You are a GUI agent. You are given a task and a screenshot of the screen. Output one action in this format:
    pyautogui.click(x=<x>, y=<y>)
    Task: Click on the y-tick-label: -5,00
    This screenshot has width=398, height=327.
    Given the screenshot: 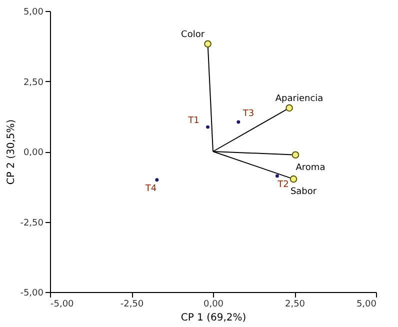 What is the action you would take?
    pyautogui.click(x=32, y=293)
    